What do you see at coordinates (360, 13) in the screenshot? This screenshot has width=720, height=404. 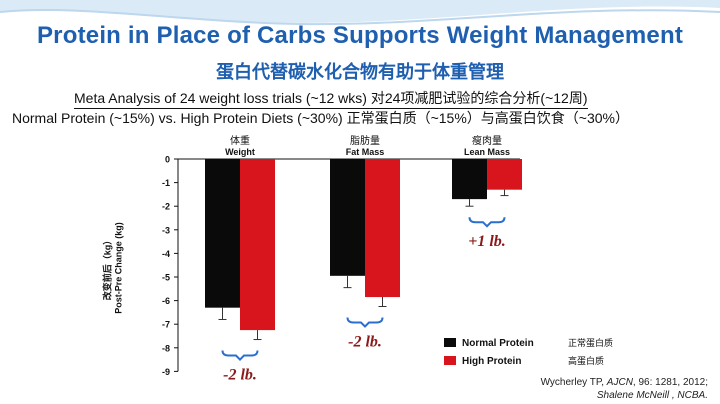 I see `header-wave-decoration` at bounding box center [360, 13].